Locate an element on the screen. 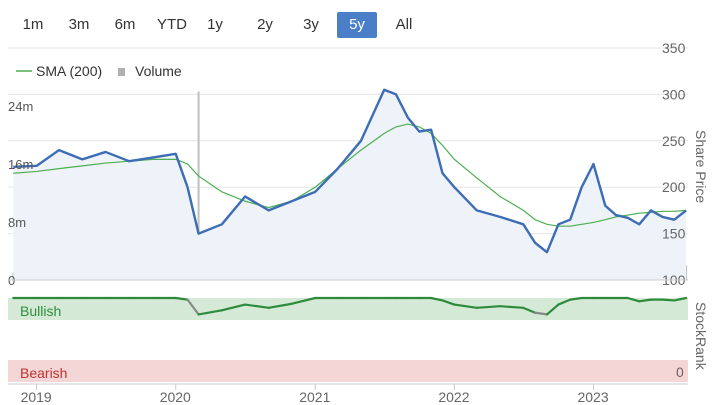 Image resolution: width=715 pixels, height=405 pixels. year-label: 2021 is located at coordinates (314, 397).